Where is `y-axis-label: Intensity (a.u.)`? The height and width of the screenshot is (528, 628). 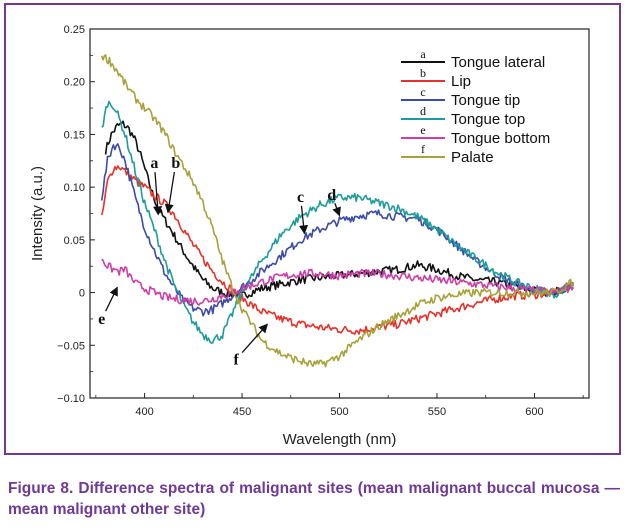
y-axis-label: Intensity (a.u.) is located at coordinates (37, 213).